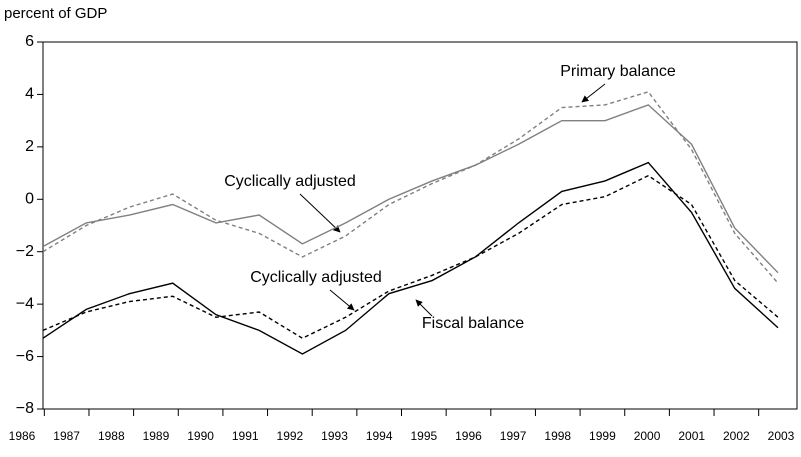 This screenshot has height=457, width=801. What do you see at coordinates (25, 408) in the screenshot?
I see `y-tick-label: −8` at bounding box center [25, 408].